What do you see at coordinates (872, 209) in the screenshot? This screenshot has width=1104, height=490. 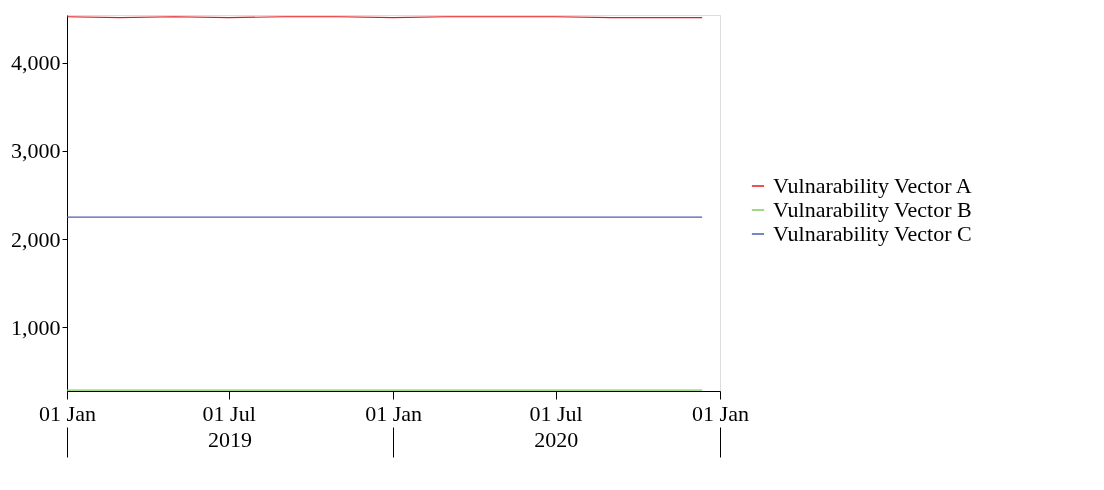 I see `legend-label: Vulnarability Vector B` at bounding box center [872, 209].